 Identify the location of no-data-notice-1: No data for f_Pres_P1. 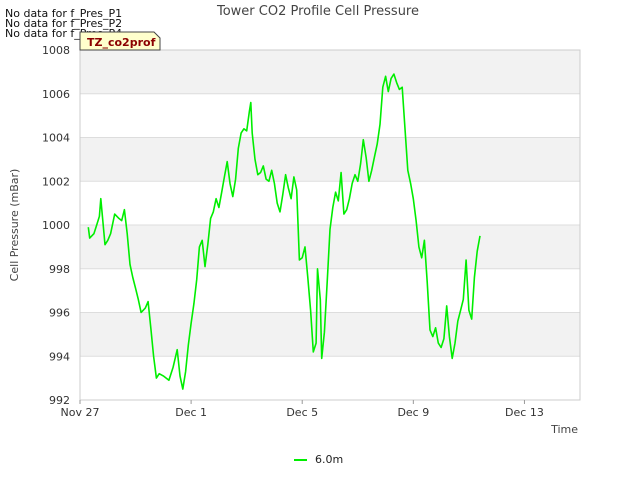
(64, 13).